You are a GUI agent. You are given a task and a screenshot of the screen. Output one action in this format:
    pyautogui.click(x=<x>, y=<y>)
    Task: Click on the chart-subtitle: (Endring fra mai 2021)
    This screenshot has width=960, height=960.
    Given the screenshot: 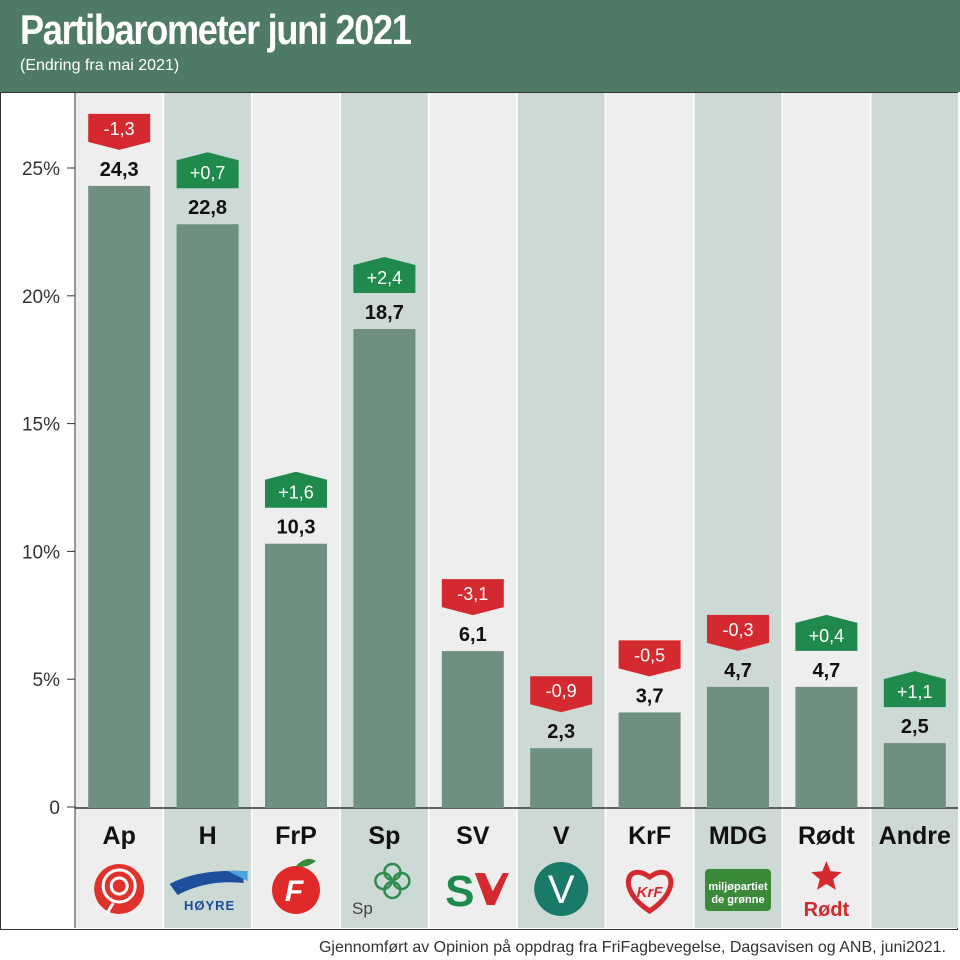 What is the action you would take?
    pyautogui.click(x=100, y=65)
    